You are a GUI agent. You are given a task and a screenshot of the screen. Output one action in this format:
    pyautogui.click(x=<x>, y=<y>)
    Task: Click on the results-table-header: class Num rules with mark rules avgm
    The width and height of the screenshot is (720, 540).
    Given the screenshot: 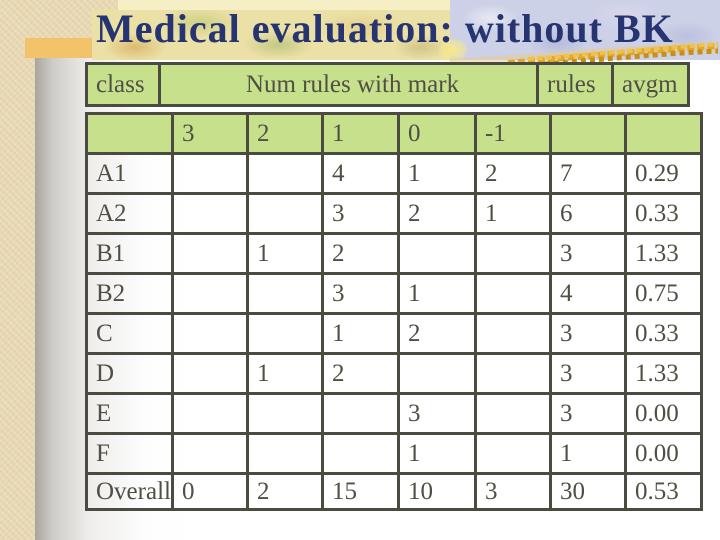 What is the action you would take?
    pyautogui.click(x=387, y=84)
    